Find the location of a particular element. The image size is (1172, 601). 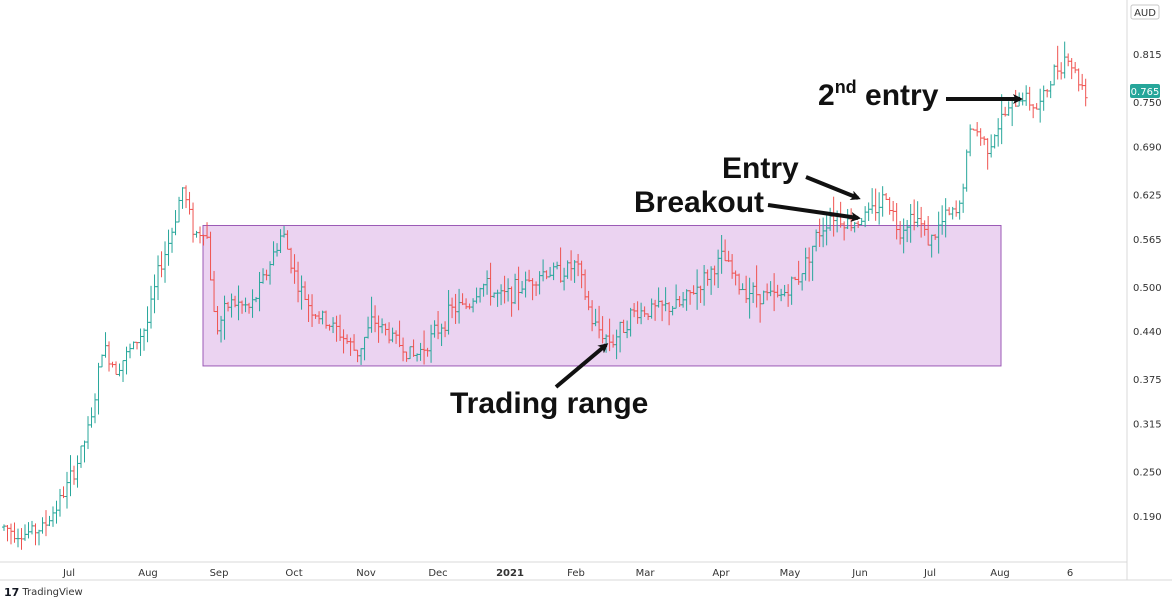

entry-text: Entry is located at coordinates (760, 168).